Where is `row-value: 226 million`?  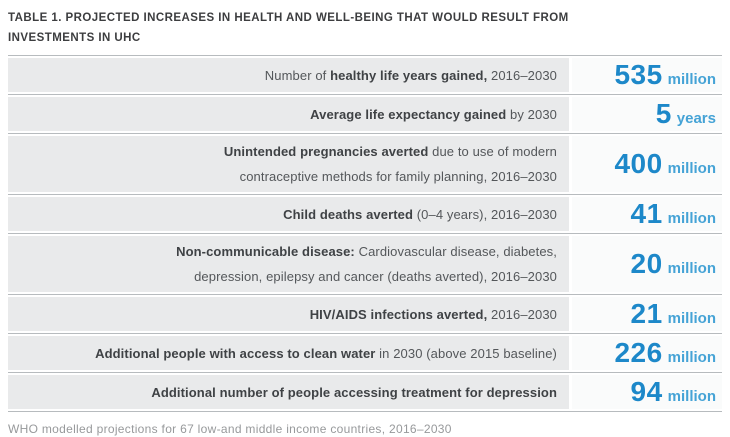
row-value: 226 million is located at coordinates (647, 353).